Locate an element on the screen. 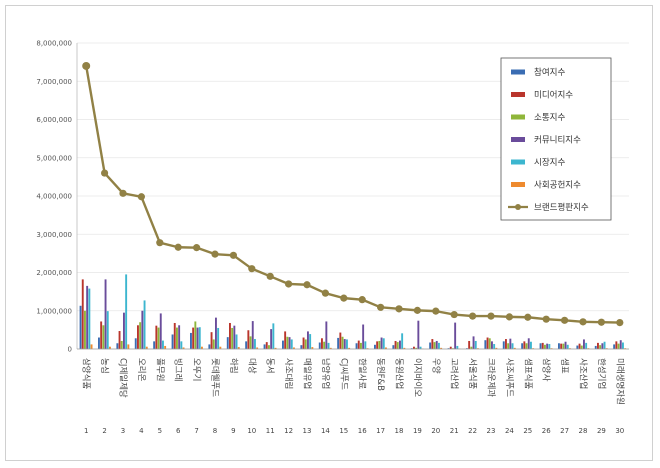  y-tick-label: 6,000,000 is located at coordinates (54, 120).